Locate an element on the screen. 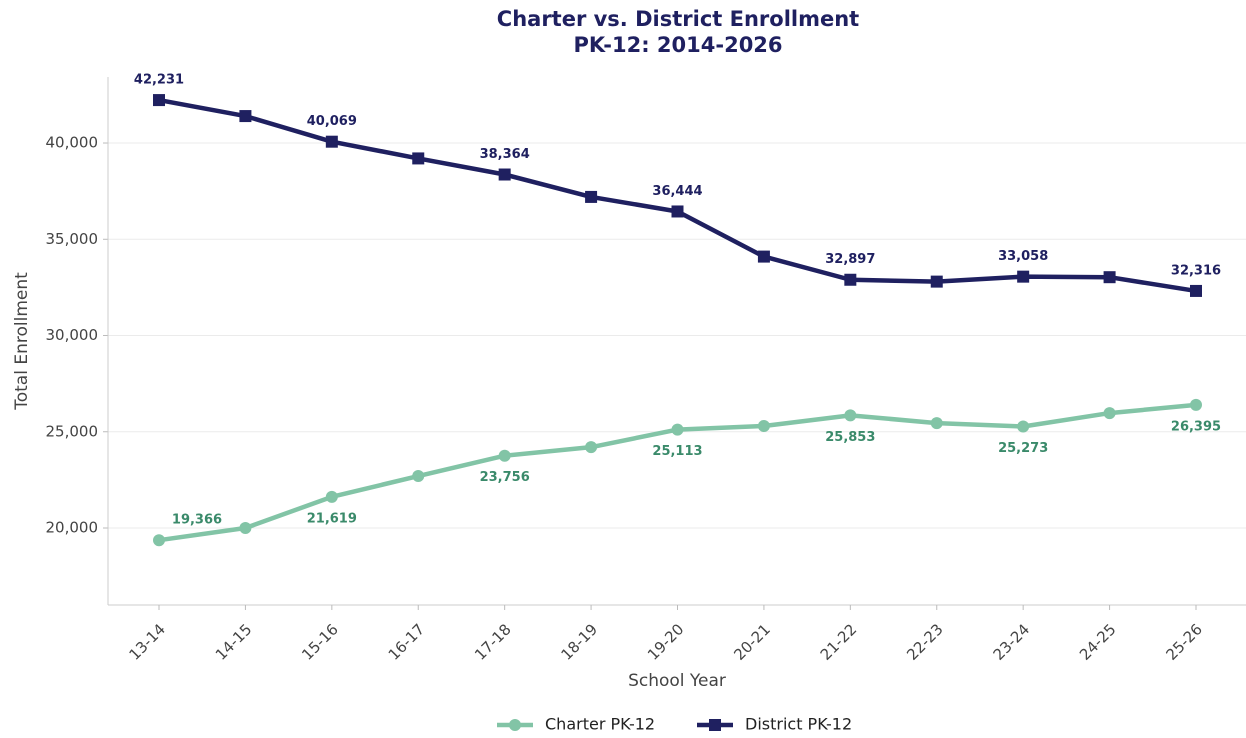  legend-item: Charter PK-12 is located at coordinates (576, 724).